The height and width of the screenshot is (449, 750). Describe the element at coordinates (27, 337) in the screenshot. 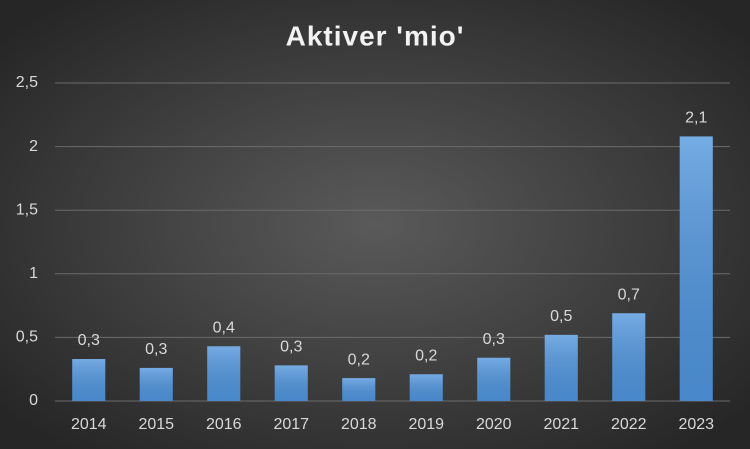

I see `y-tick-label: 0,5` at that location.